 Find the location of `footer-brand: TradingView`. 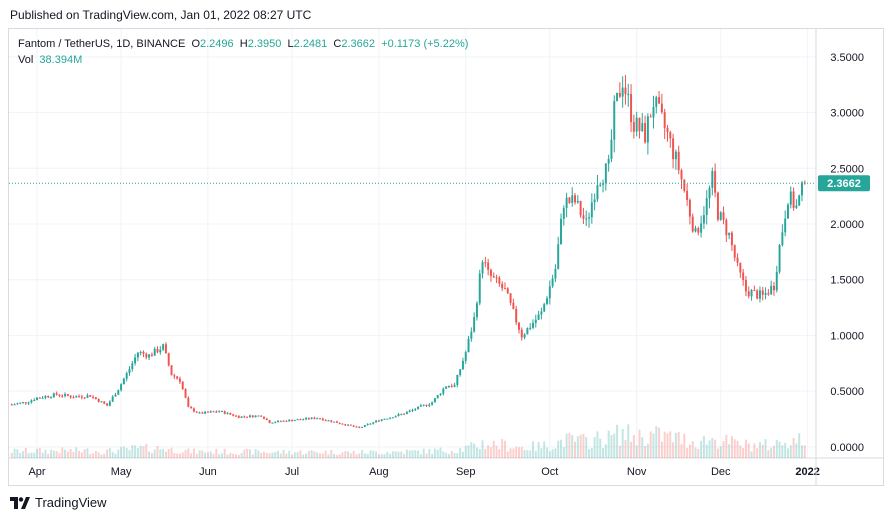

footer-brand: TradingView is located at coordinates (58, 502).